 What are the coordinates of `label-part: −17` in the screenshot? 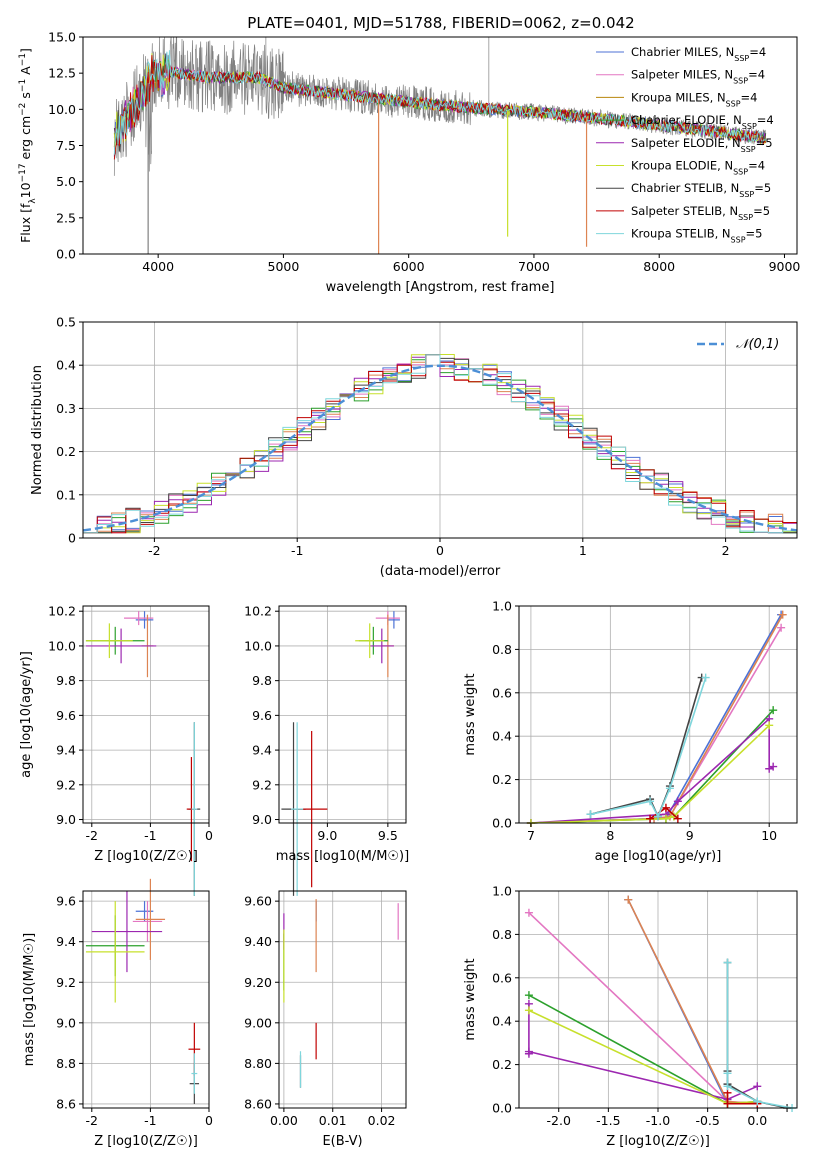 It's located at (23, 172).